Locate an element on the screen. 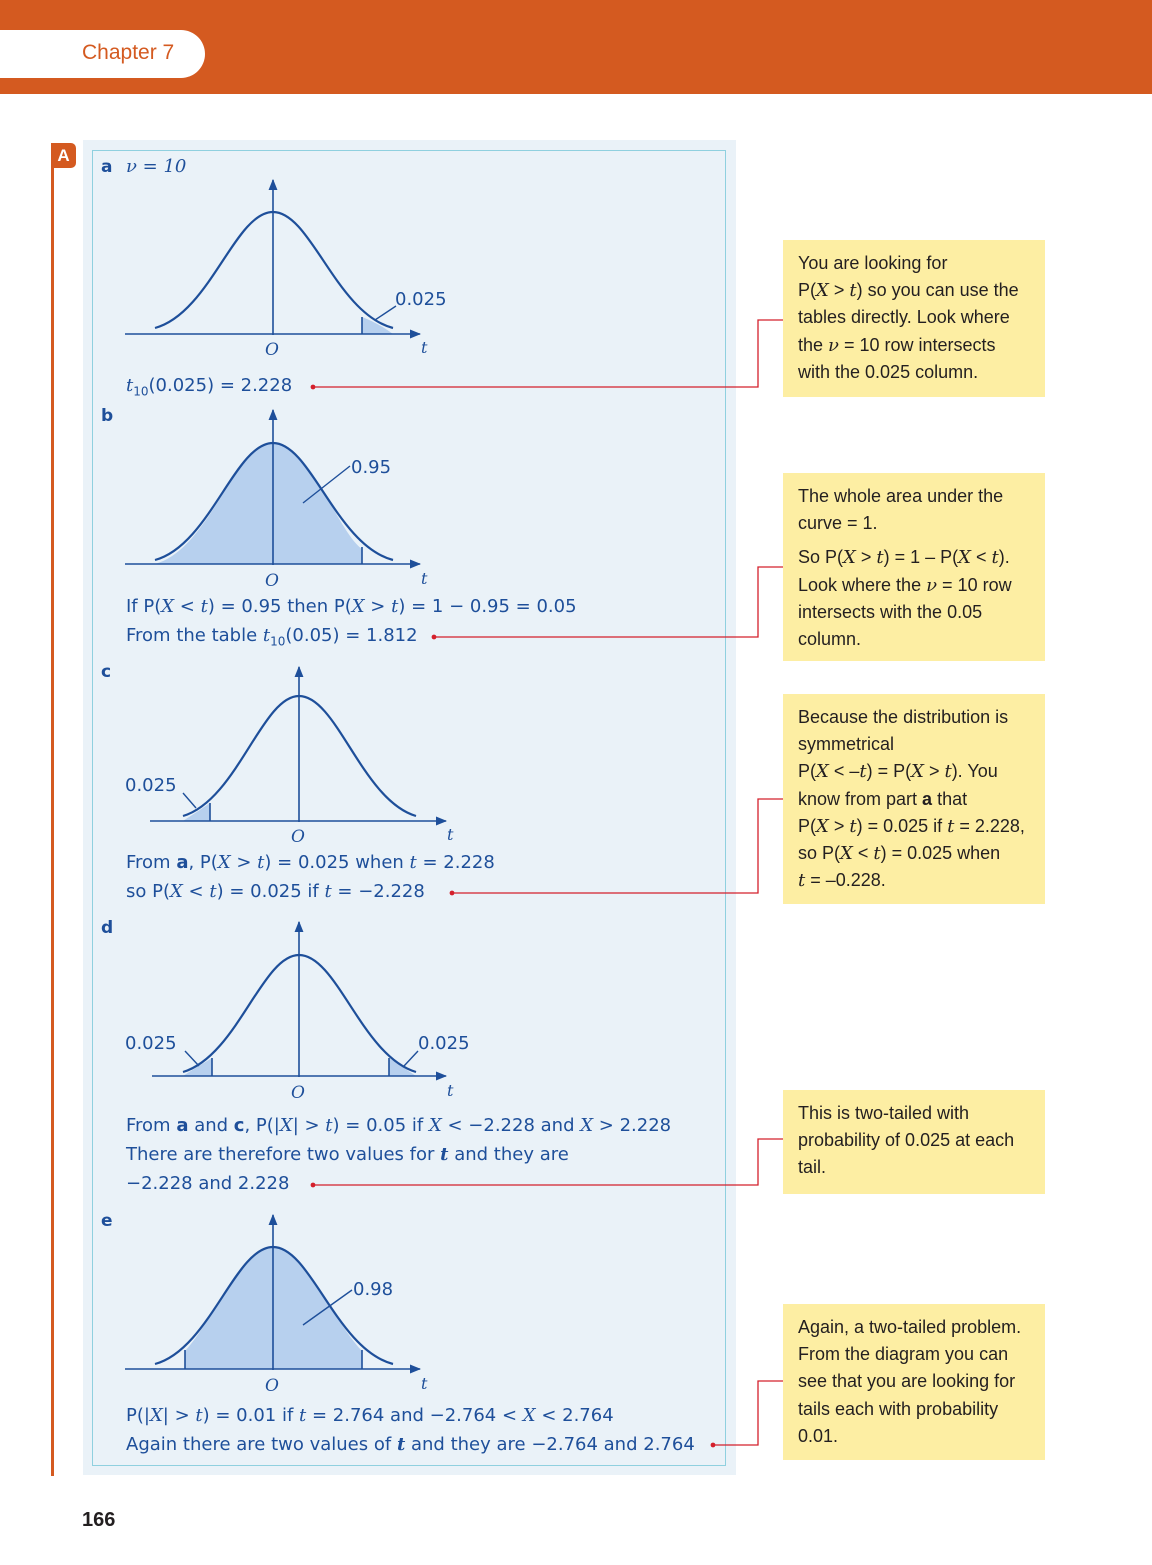  diagram-a is located at coordinates (273, 258).